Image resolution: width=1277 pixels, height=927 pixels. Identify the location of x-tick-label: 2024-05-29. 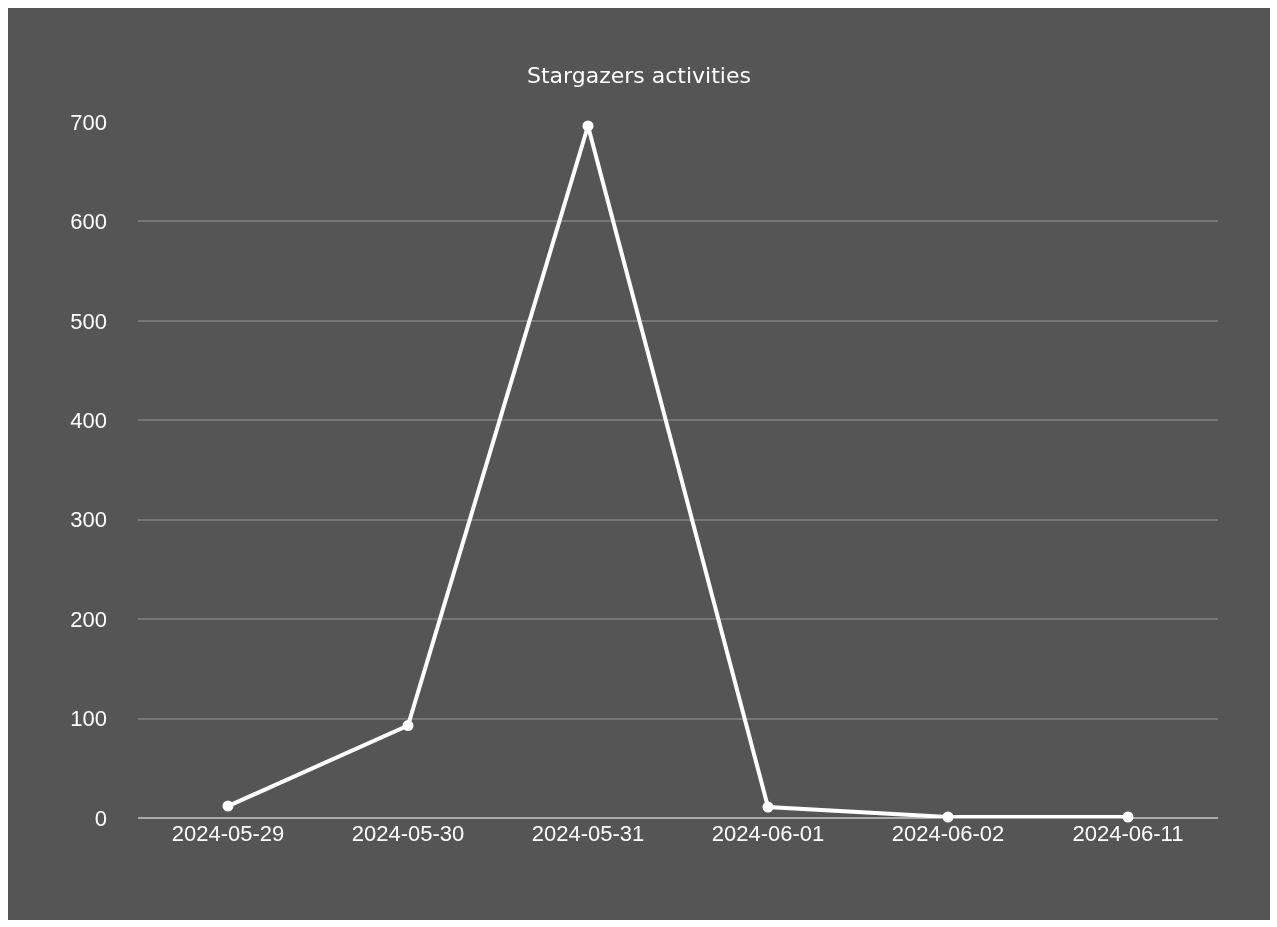
(228, 833).